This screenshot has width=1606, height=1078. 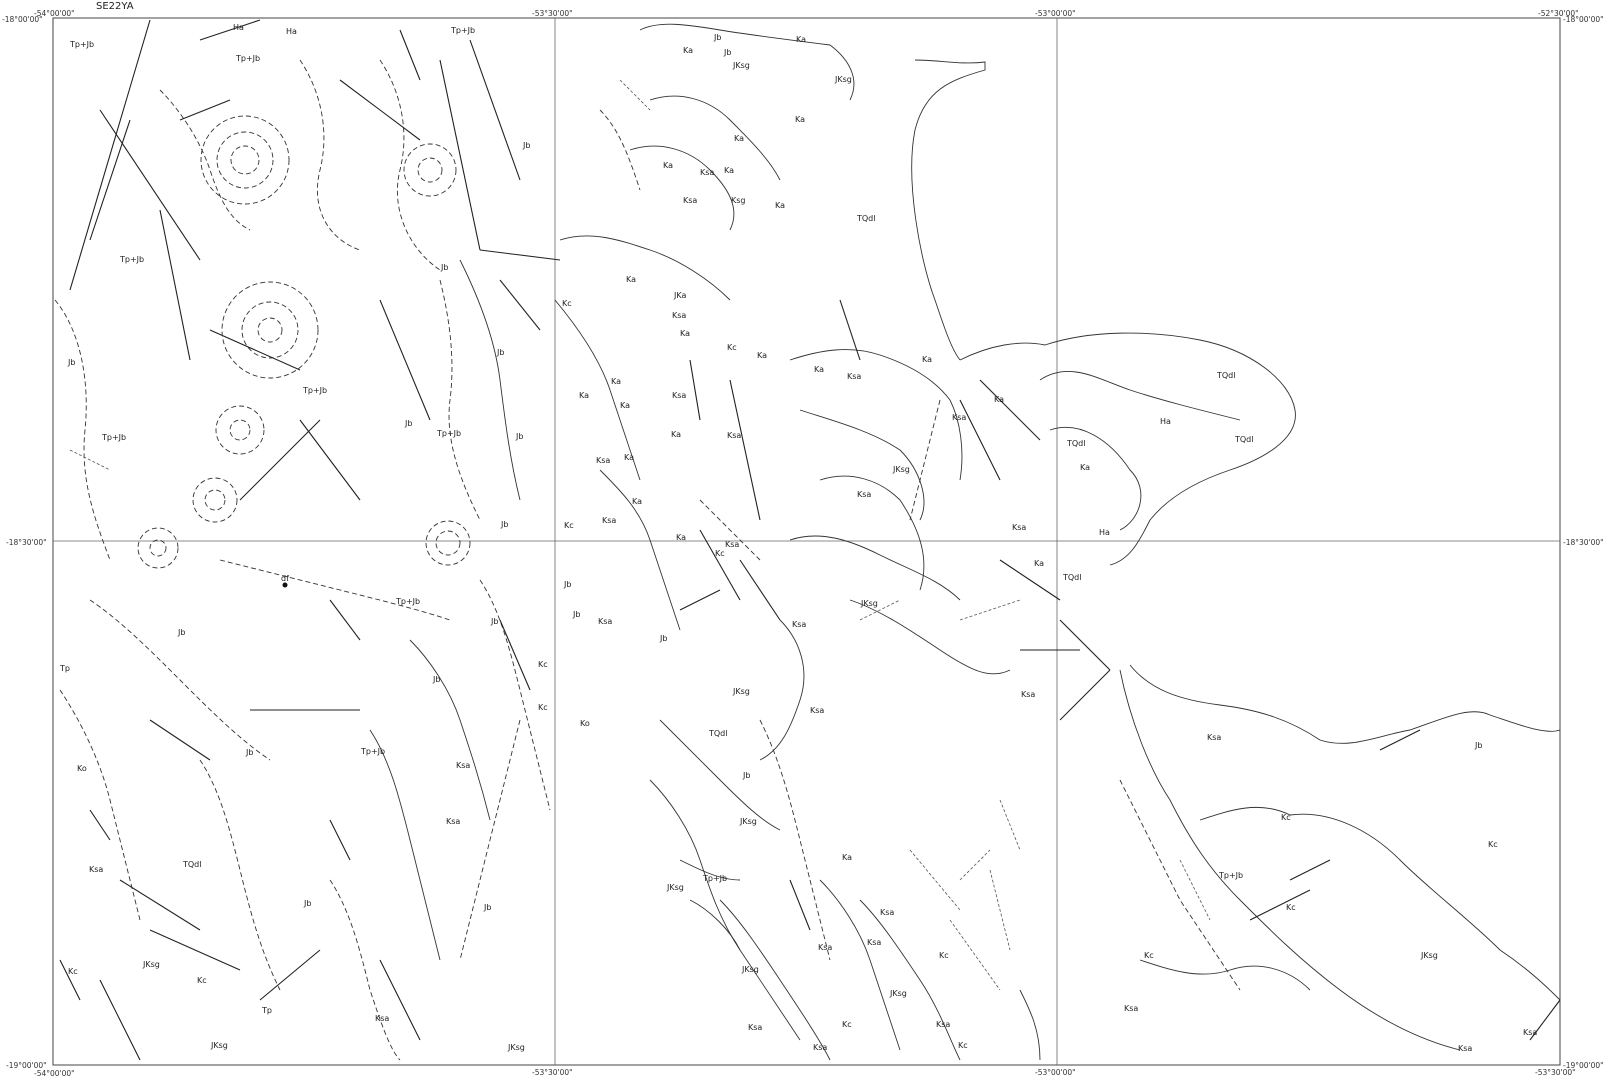 What do you see at coordinates (1583, 542) in the screenshot?
I see `coord-right-mid: -18°30'00"` at bounding box center [1583, 542].